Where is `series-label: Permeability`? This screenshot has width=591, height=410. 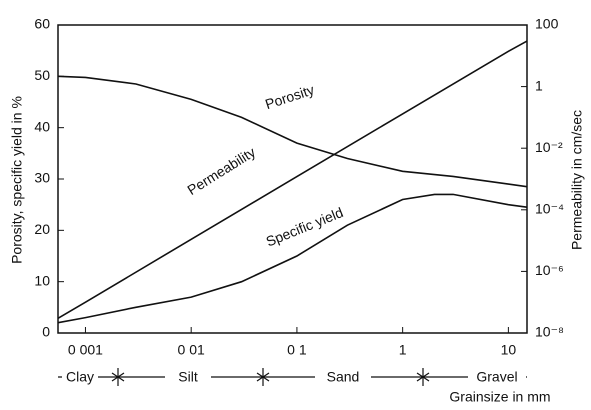 series-label: Permeability is located at coordinates (221, 171).